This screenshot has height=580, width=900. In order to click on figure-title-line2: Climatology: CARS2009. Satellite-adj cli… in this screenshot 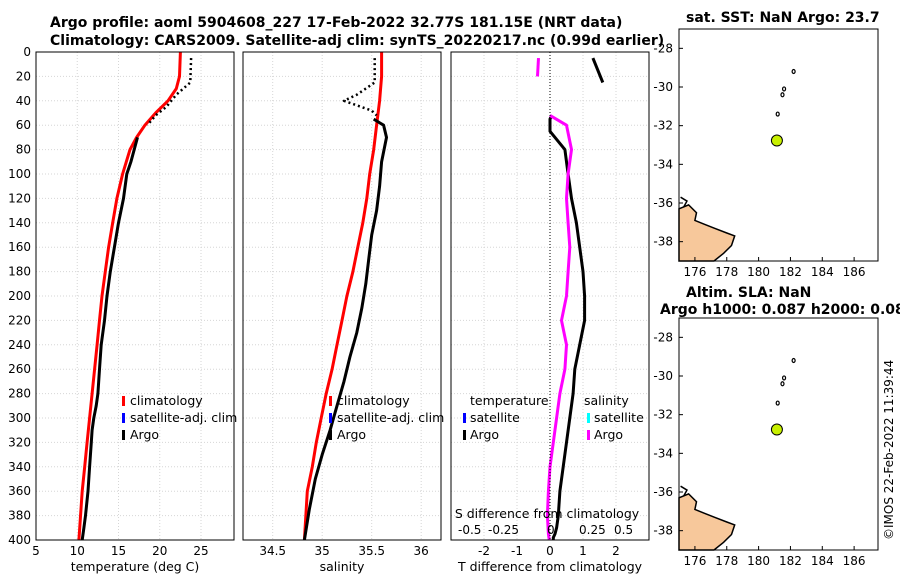, I will do `click(357, 41)`.